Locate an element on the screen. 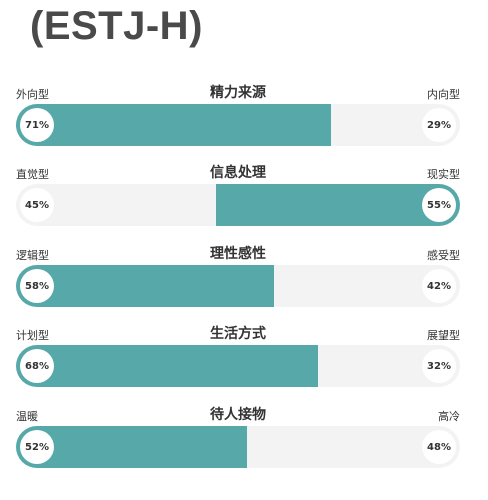 Image resolution: width=488 pixels, height=500 pixels. right-type-label: 内向型 is located at coordinates (443, 94).